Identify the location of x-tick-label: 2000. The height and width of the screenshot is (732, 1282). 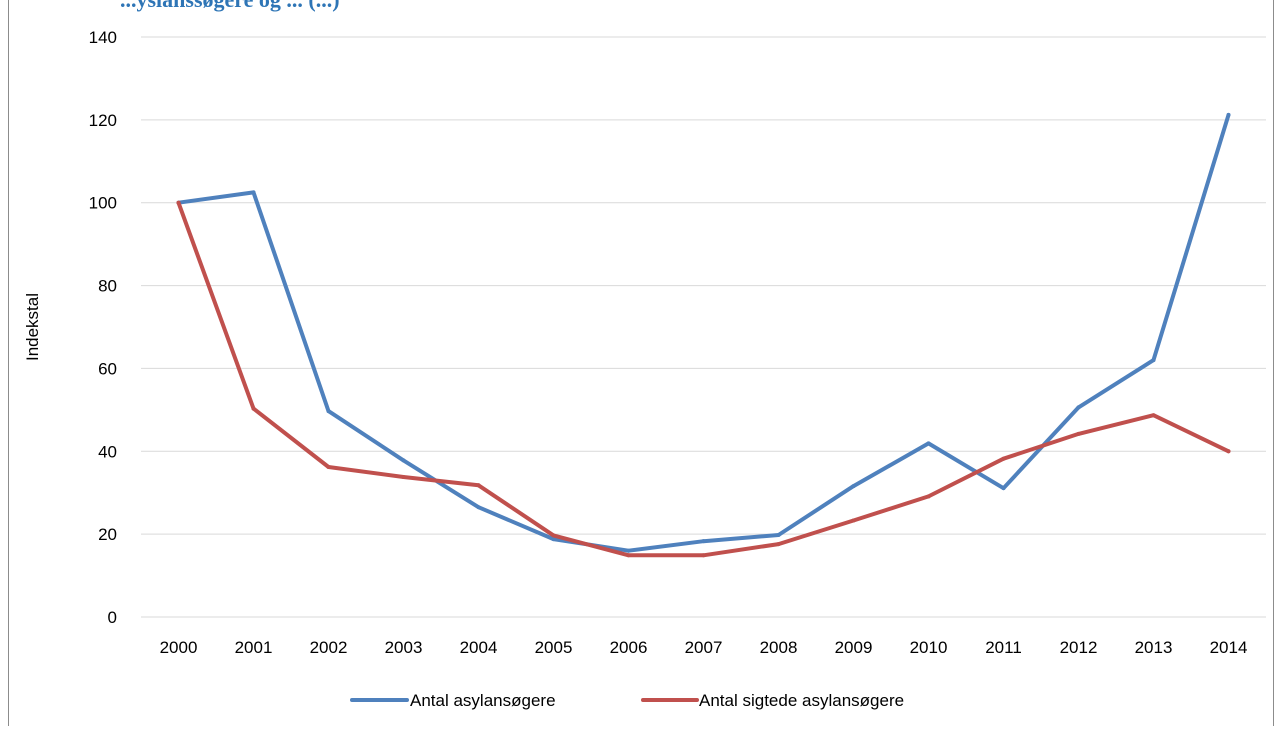
(179, 647).